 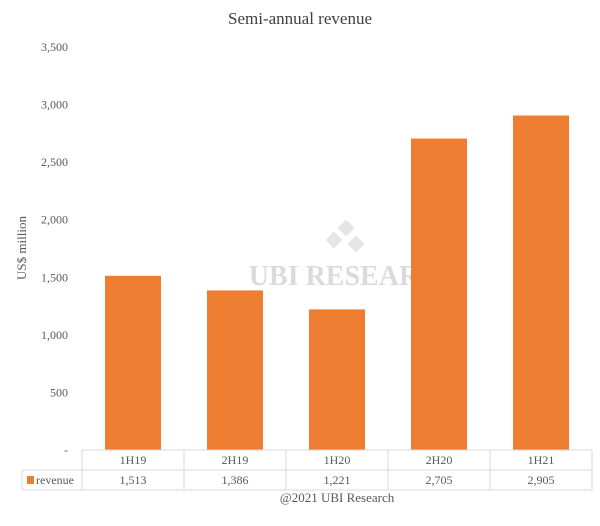 What do you see at coordinates (133, 480) in the screenshot?
I see `data-label: 1,513` at bounding box center [133, 480].